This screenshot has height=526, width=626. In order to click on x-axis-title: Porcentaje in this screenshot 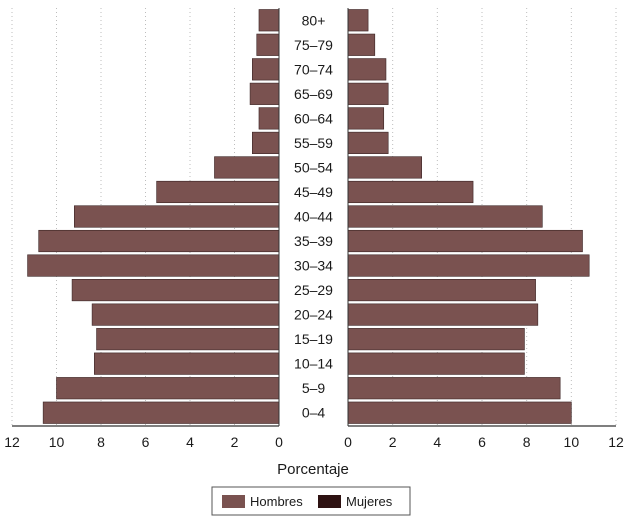, I will do `click(313, 469)`.